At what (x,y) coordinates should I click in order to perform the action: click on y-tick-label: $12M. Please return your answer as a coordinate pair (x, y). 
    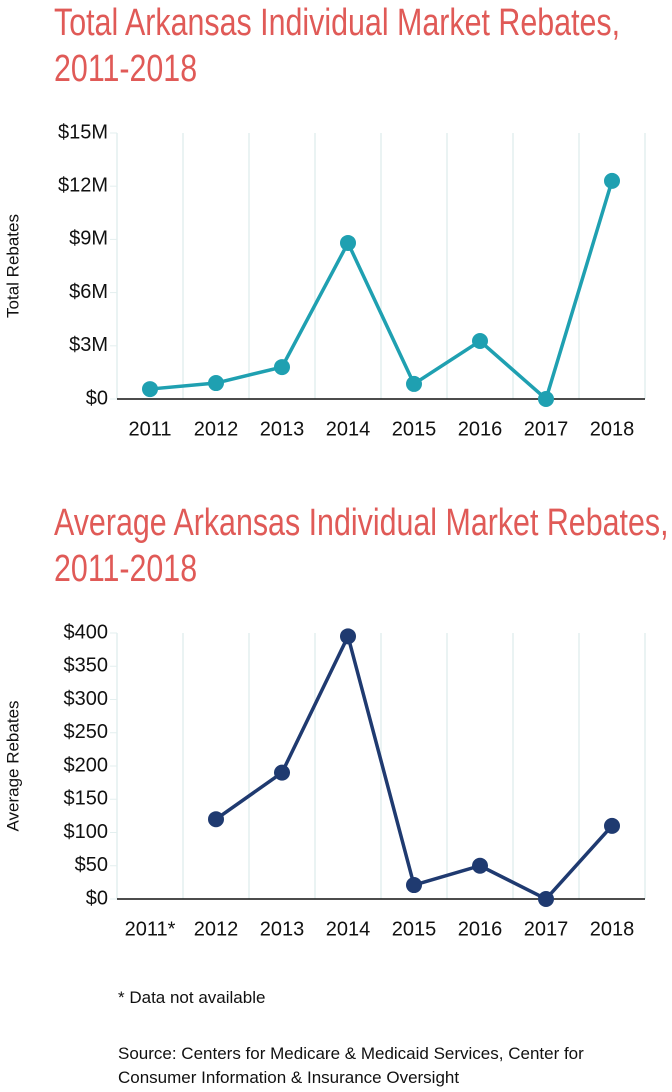
    Looking at the image, I should click on (83, 185).